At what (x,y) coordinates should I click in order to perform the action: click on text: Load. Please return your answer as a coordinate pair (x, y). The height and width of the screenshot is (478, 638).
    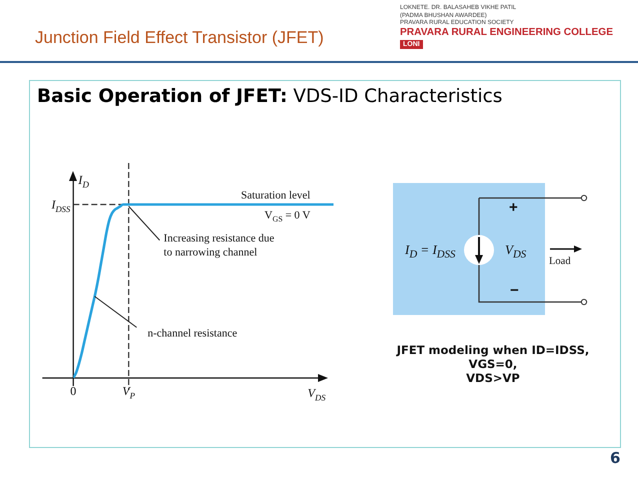
    Looking at the image, I should click on (560, 261).